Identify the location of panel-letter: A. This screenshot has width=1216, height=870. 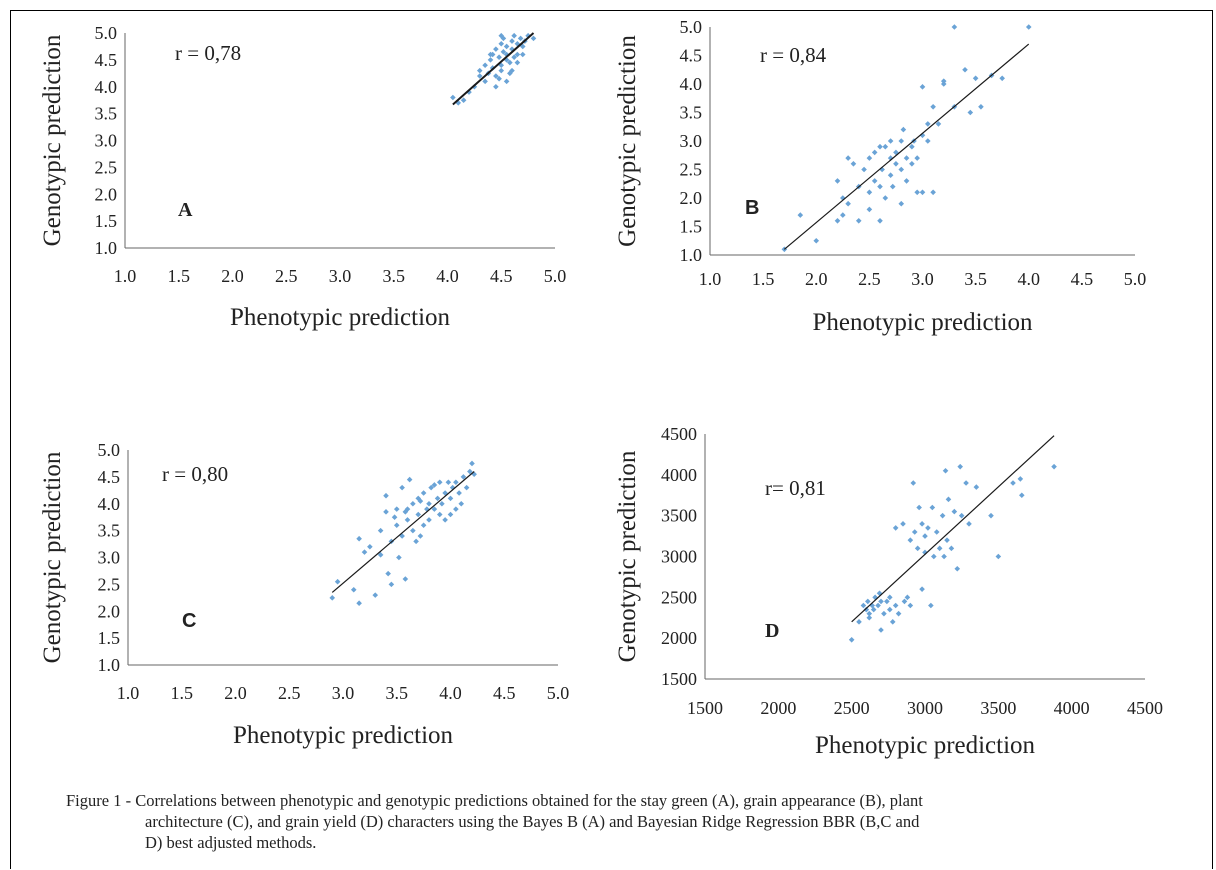
(185, 210).